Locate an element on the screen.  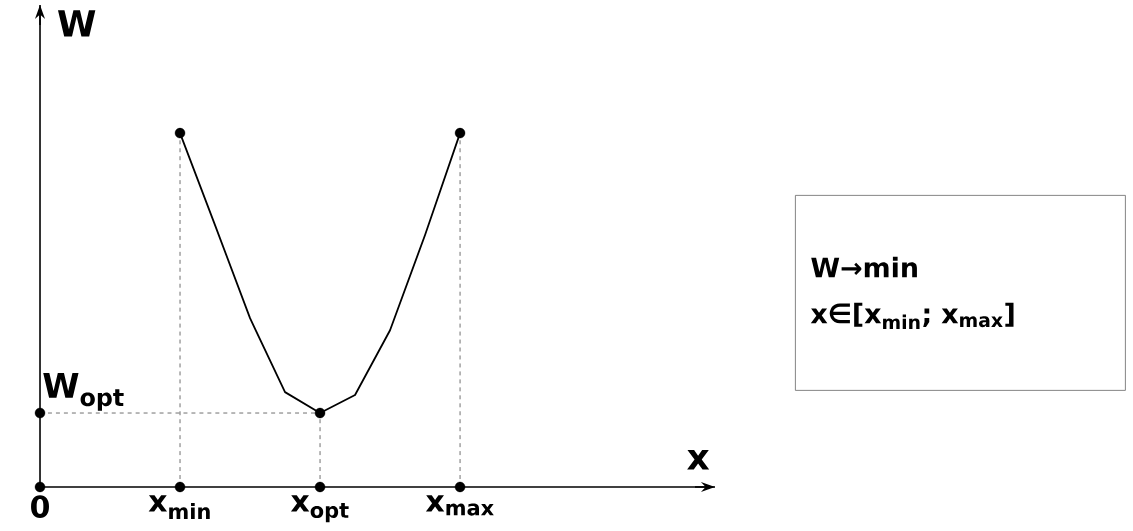
text: x∈[x$_{min}$; x$_{max}$] is located at coordinates (912, 315).